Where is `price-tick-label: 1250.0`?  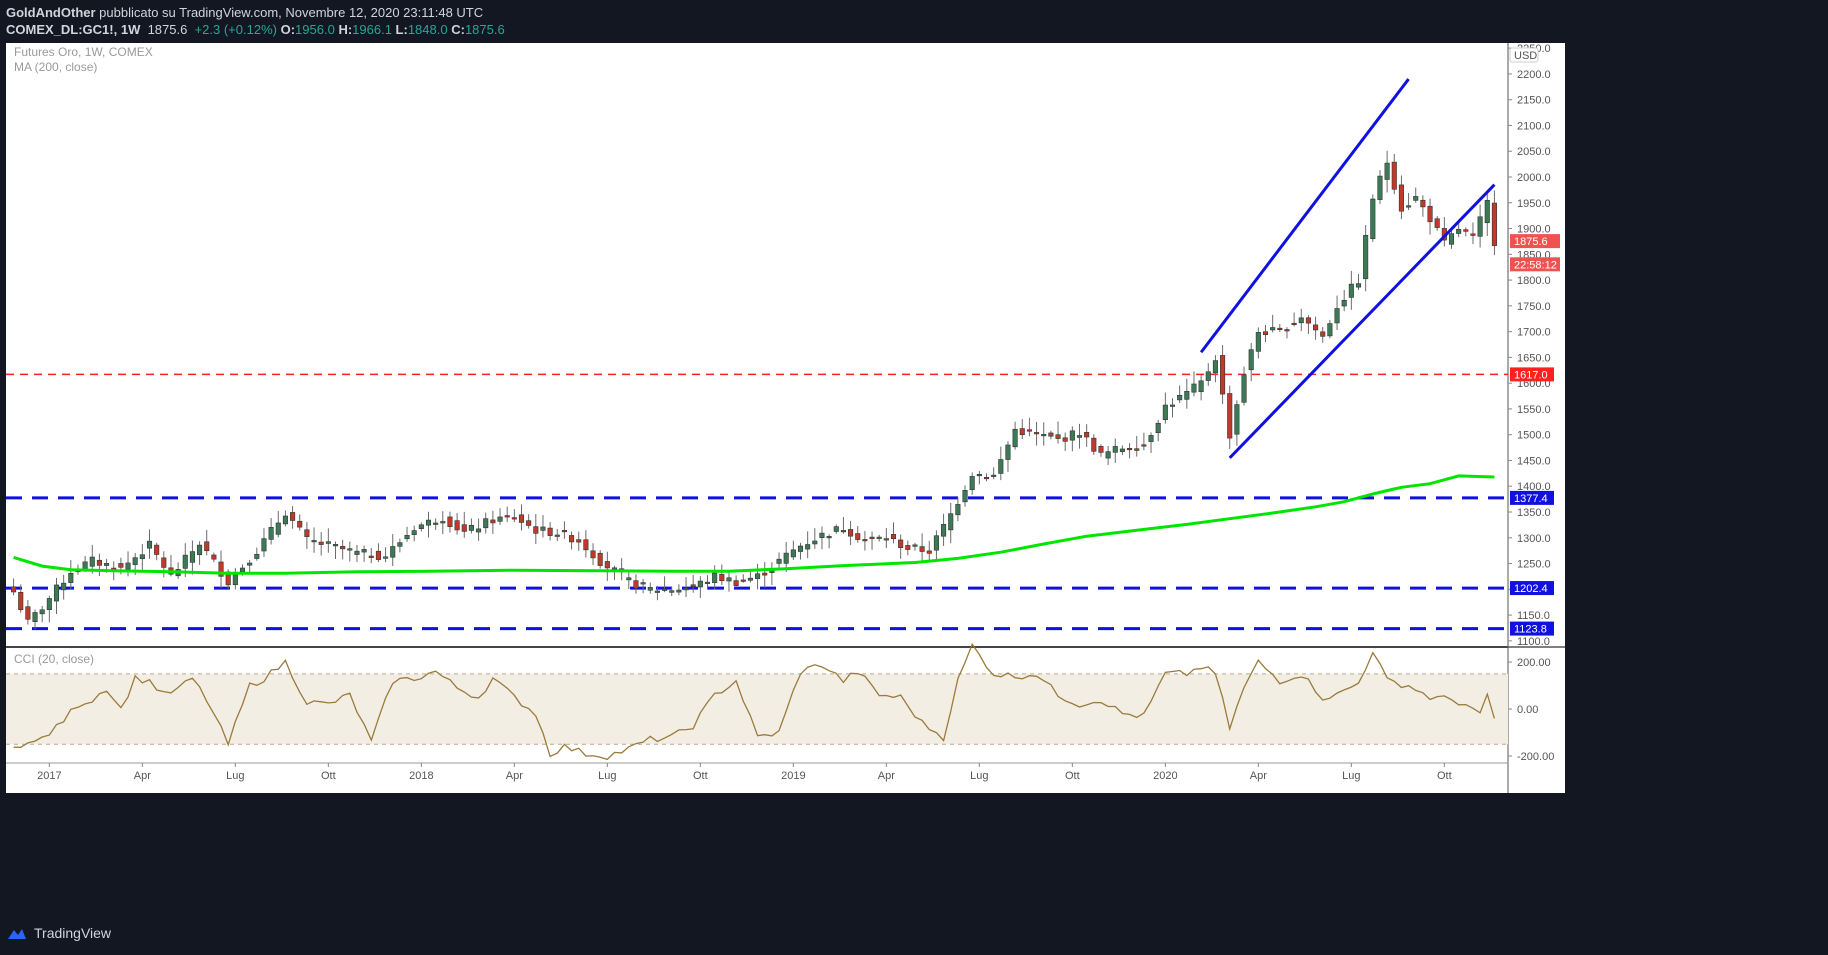 price-tick-label: 1250.0 is located at coordinates (1534, 565).